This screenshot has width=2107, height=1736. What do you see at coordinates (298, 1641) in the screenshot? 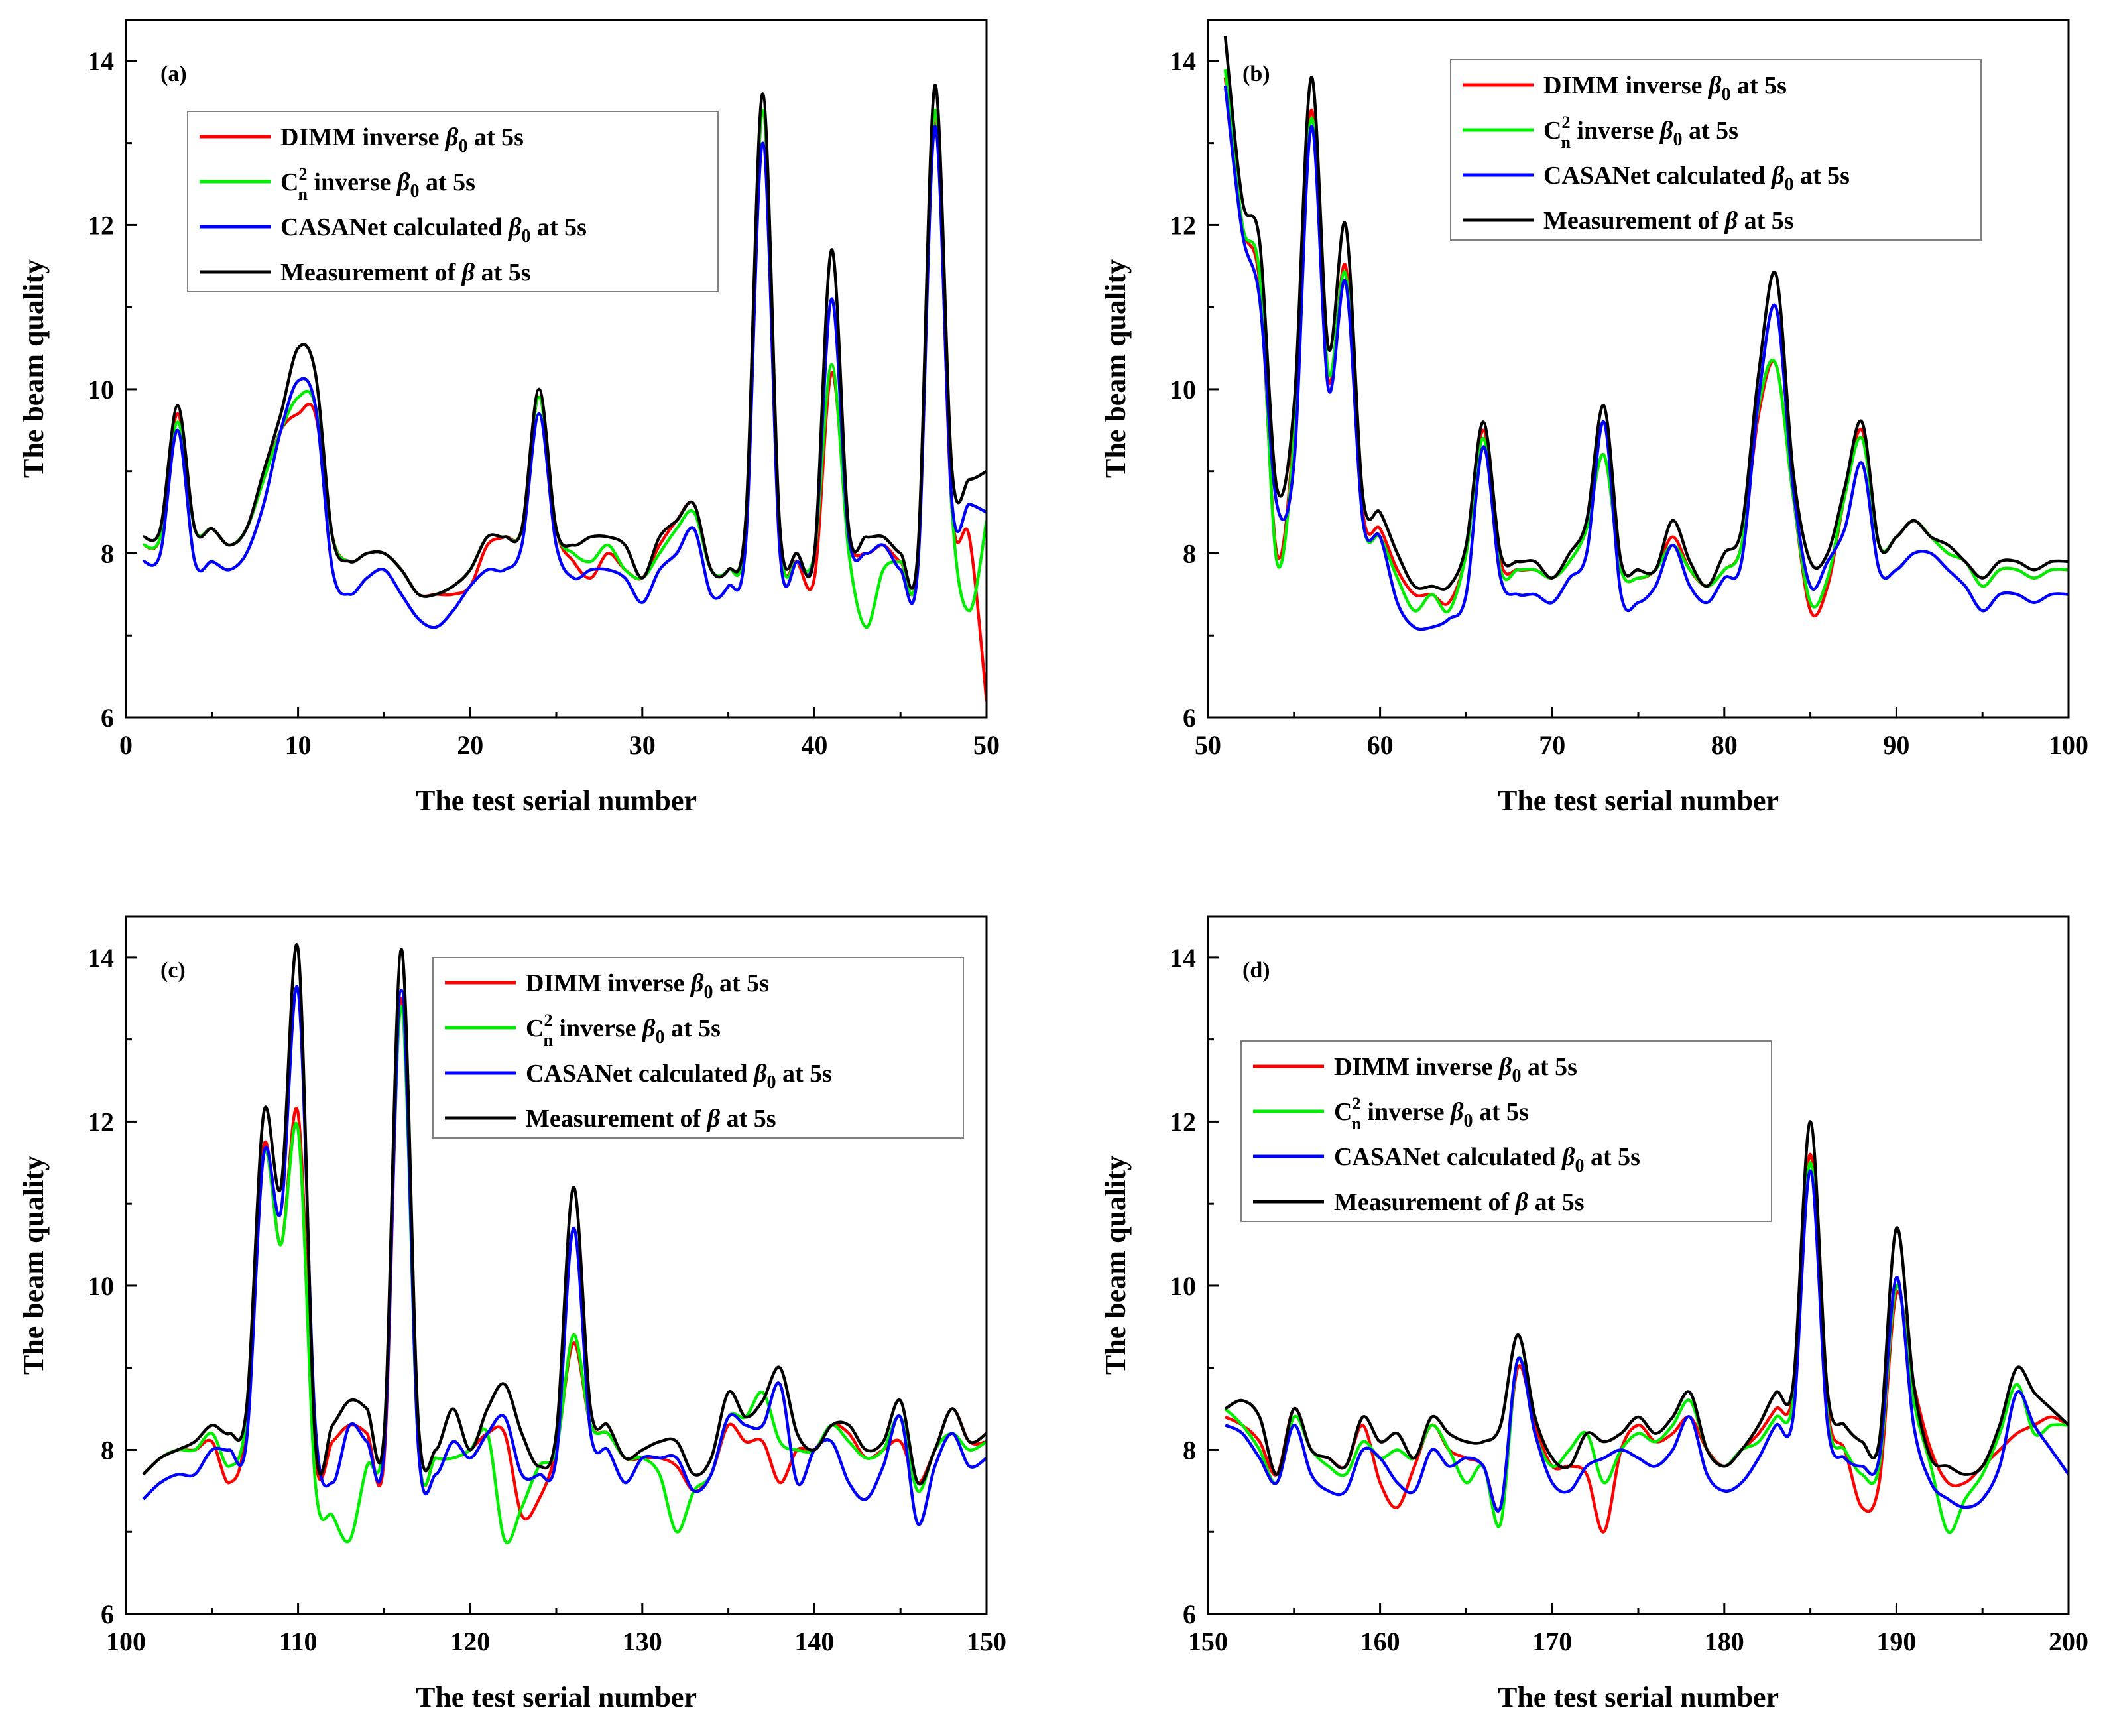
I see `x-tick-label: 110` at bounding box center [298, 1641].